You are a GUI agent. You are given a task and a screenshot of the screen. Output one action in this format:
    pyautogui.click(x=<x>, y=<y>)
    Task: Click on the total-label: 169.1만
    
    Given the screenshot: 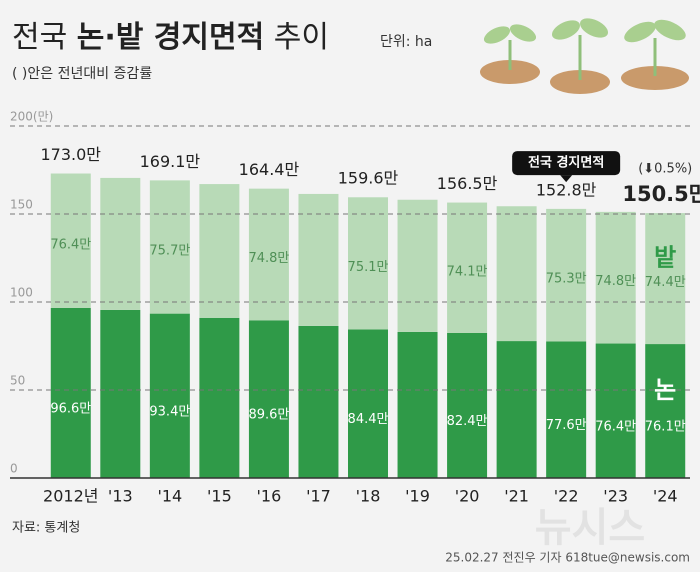 What is the action you would take?
    pyautogui.click(x=170, y=161)
    